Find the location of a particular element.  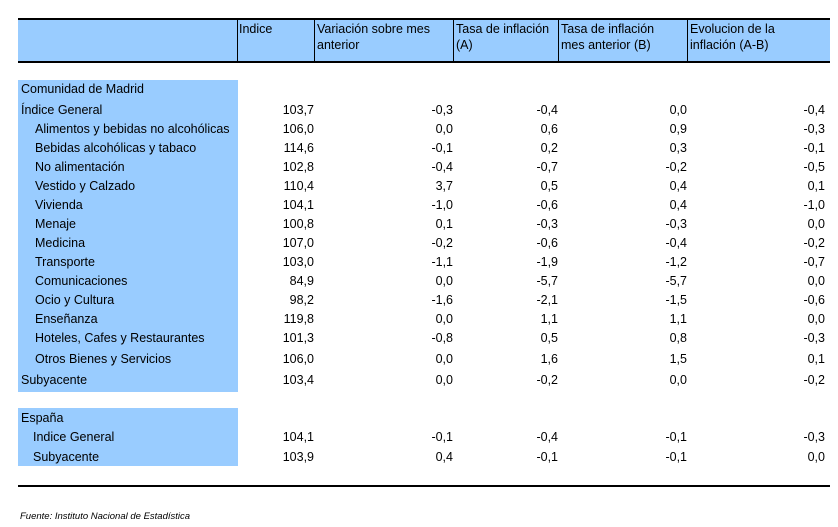

row-label: Vivienda is located at coordinates (59, 205).